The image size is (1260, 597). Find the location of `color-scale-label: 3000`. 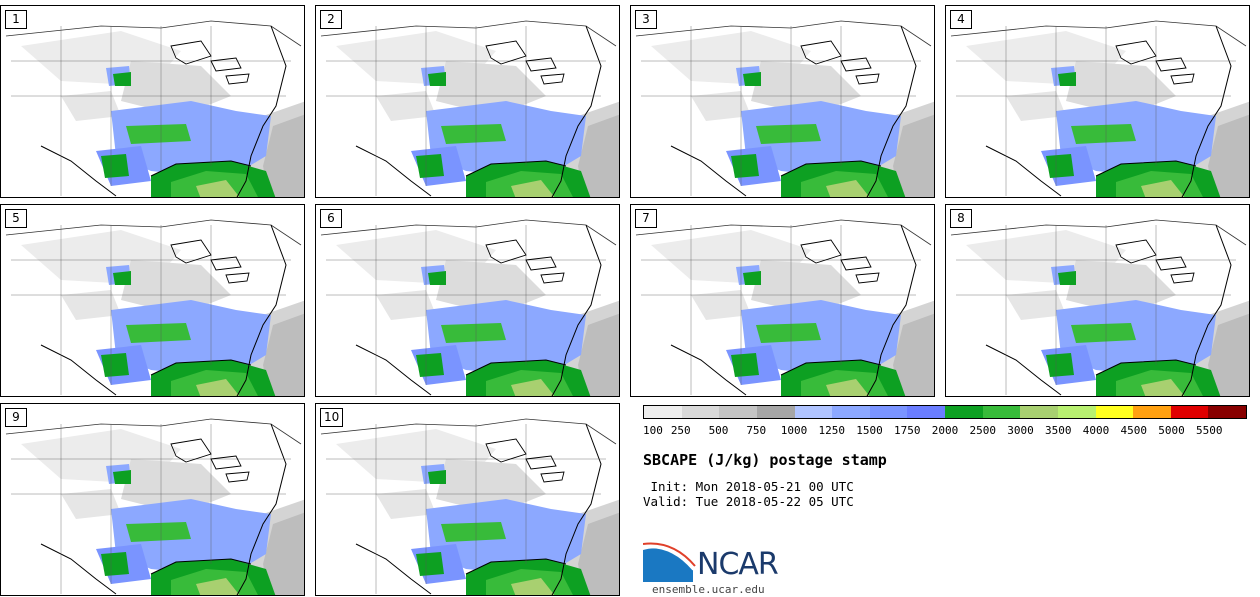

color-scale-label: 3000 is located at coordinates (1020, 430).